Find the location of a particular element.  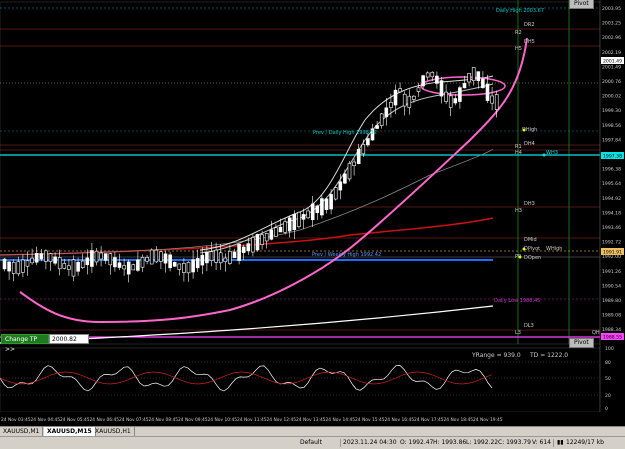

daily-high-label: Daily High 2003.67 is located at coordinates (520, 11).